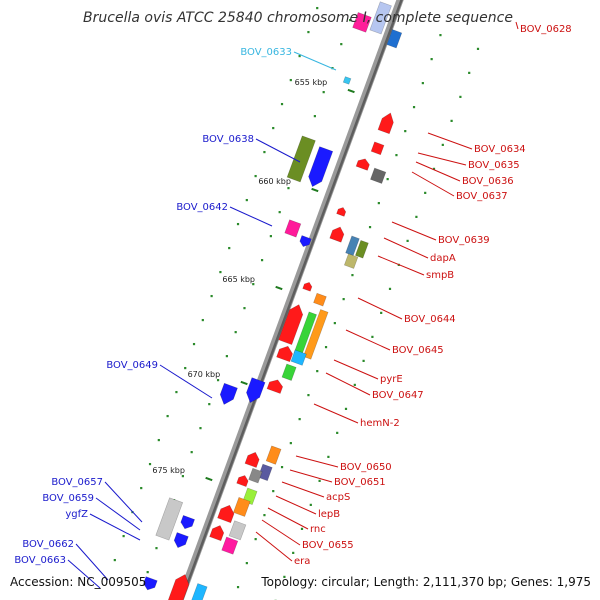  I want to click on gene-label-right: lepB, so click(329, 514).